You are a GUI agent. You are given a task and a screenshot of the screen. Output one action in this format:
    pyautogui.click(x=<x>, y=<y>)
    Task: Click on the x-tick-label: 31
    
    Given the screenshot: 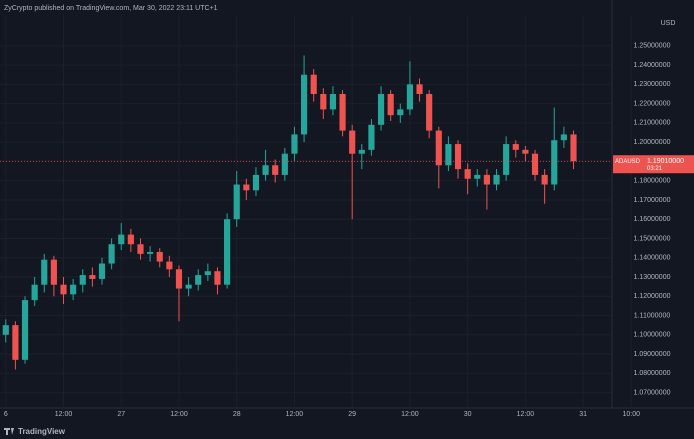 What is the action you would take?
    pyautogui.click(x=583, y=414)
    